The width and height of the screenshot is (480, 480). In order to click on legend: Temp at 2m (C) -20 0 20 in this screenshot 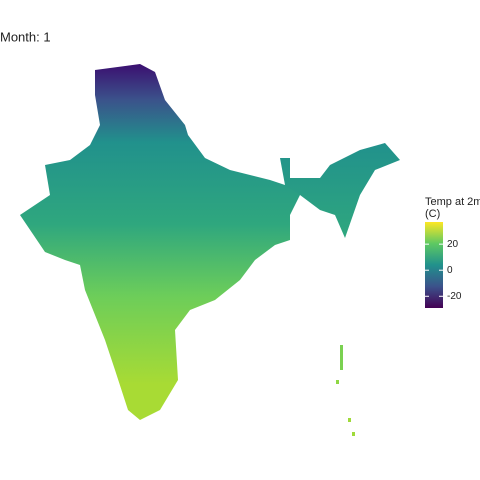, I will do `click(452, 252)`.